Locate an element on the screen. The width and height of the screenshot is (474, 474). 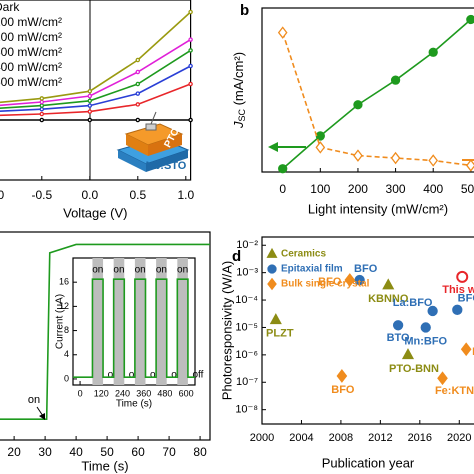
x-tick-label: -1.0 is located at coordinates (2, 195).